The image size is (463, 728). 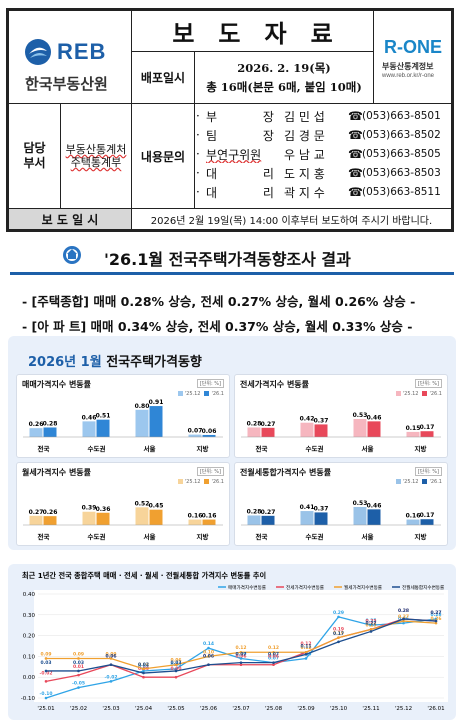 I want to click on infographic-month: 2026년 1월, so click(x=65, y=362).